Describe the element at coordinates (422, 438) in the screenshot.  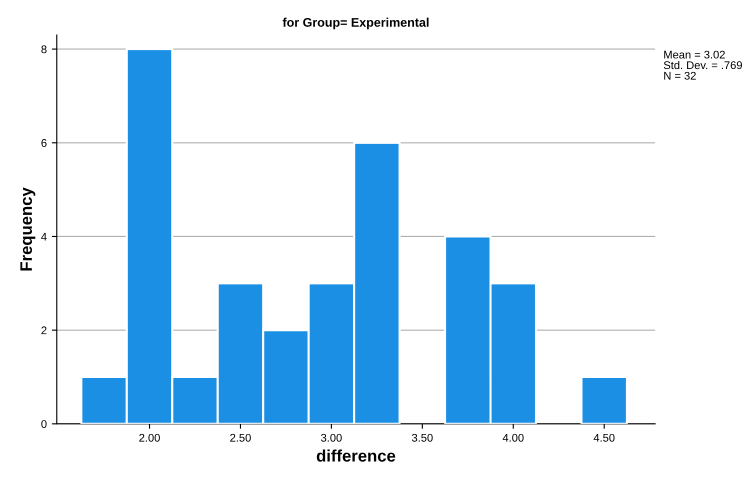
I see `x-tick-label: 3.50` at that location.